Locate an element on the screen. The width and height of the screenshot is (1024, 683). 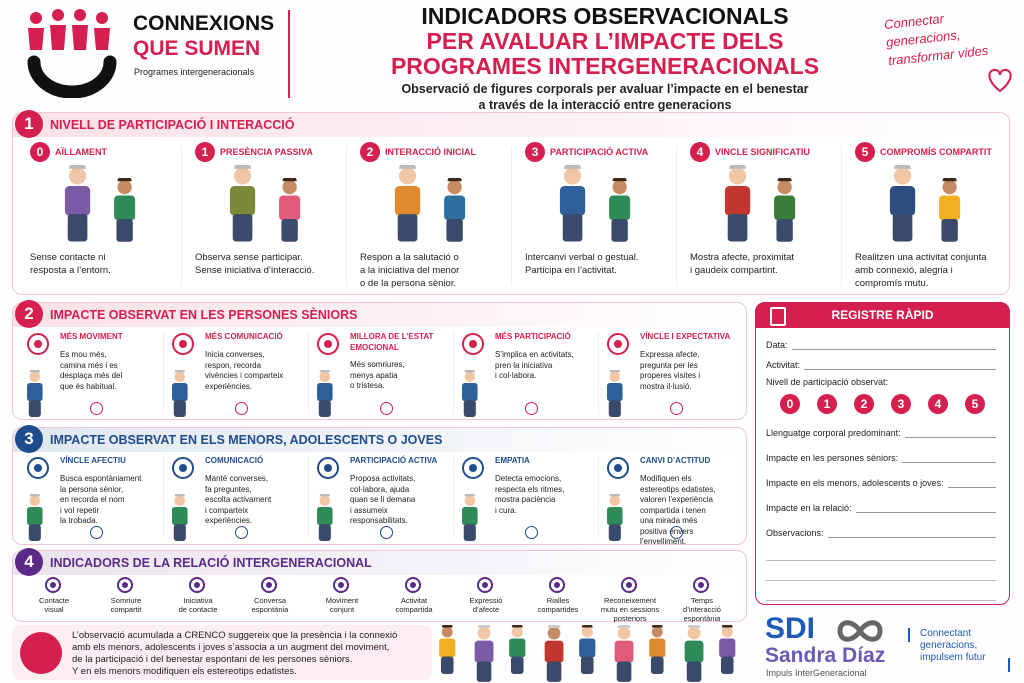
item-text: i cura. is located at coordinates (506, 510).